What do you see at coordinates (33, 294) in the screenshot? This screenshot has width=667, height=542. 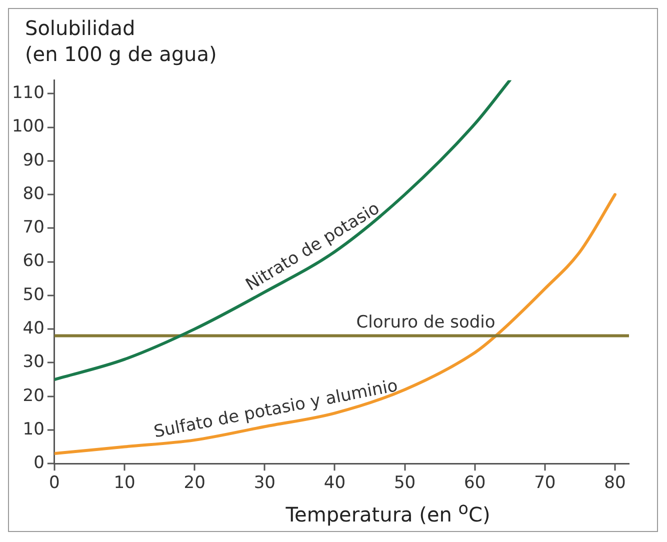 I see `y-tick-label: 50` at bounding box center [33, 294].